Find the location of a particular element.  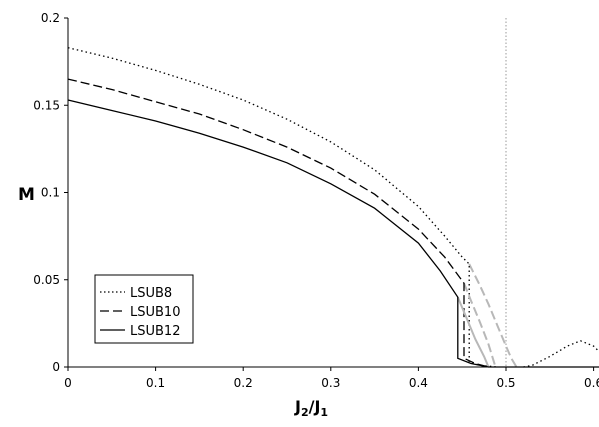

x-tick-label: 0.5 is located at coordinates (505, 383).